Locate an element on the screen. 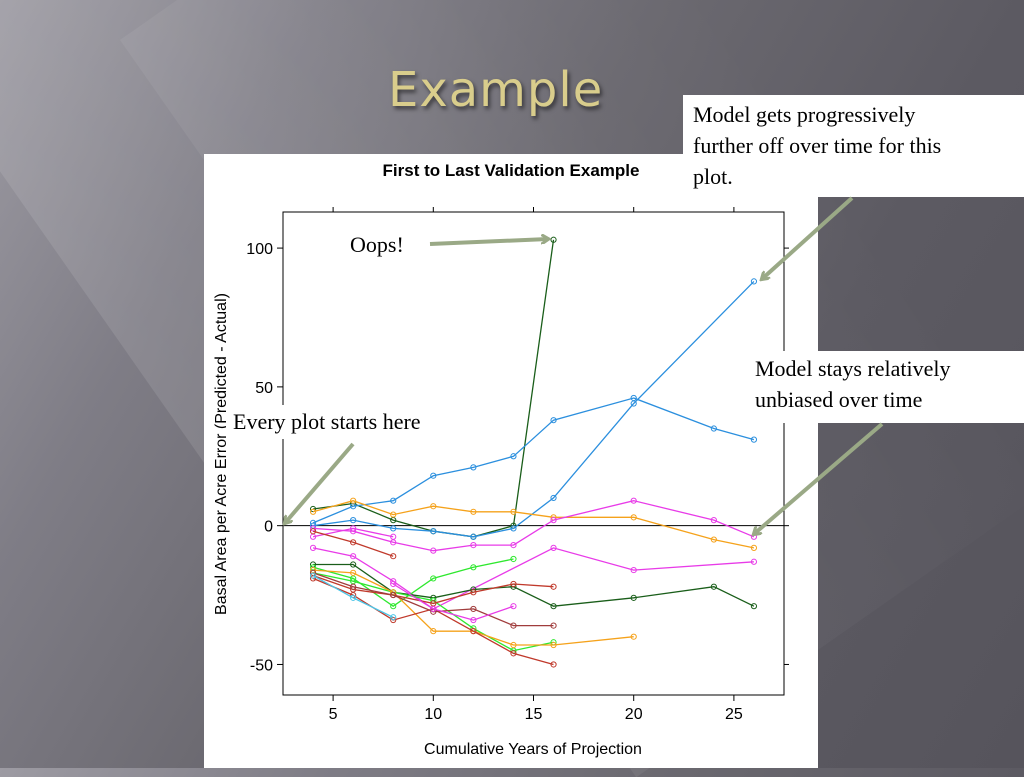 This screenshot has width=1024, height=777. callout-line: Model stays relatively is located at coordinates (853, 368).